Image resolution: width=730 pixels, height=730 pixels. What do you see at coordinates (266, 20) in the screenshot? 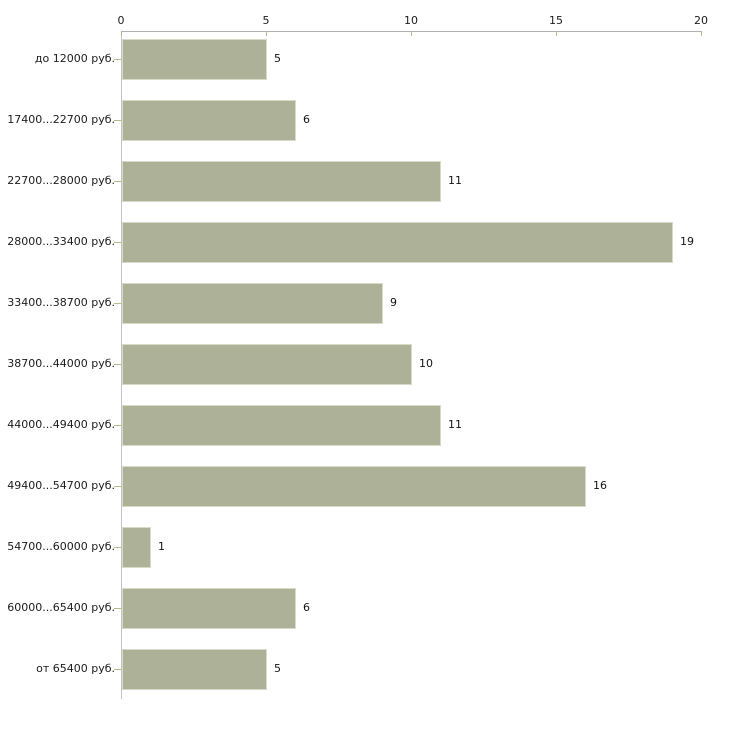
I see `x-axis-tick-label: 5` at bounding box center [266, 20].